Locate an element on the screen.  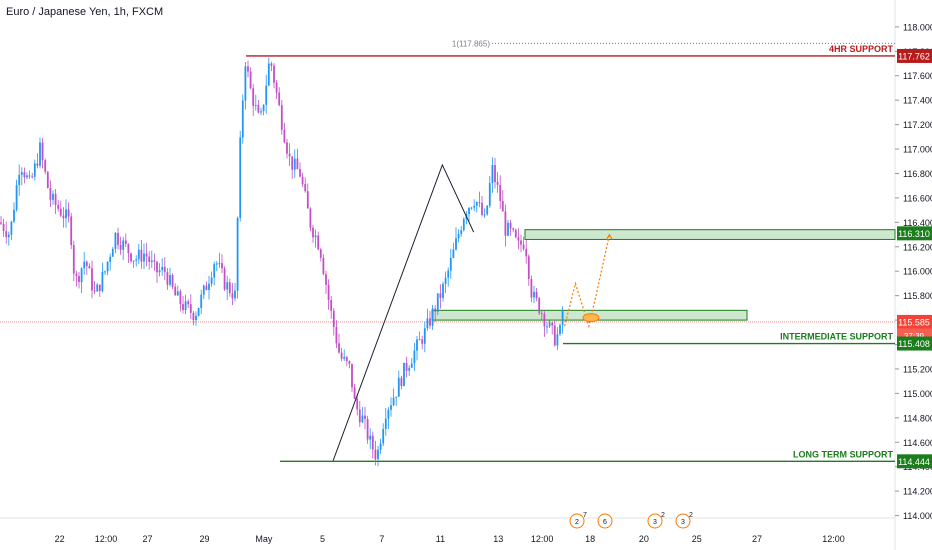
time-axis: 22 12:00 27 29 May 5 7 11 13 12:00 18 20 25 27 12:00 is located at coordinates (450, 539).